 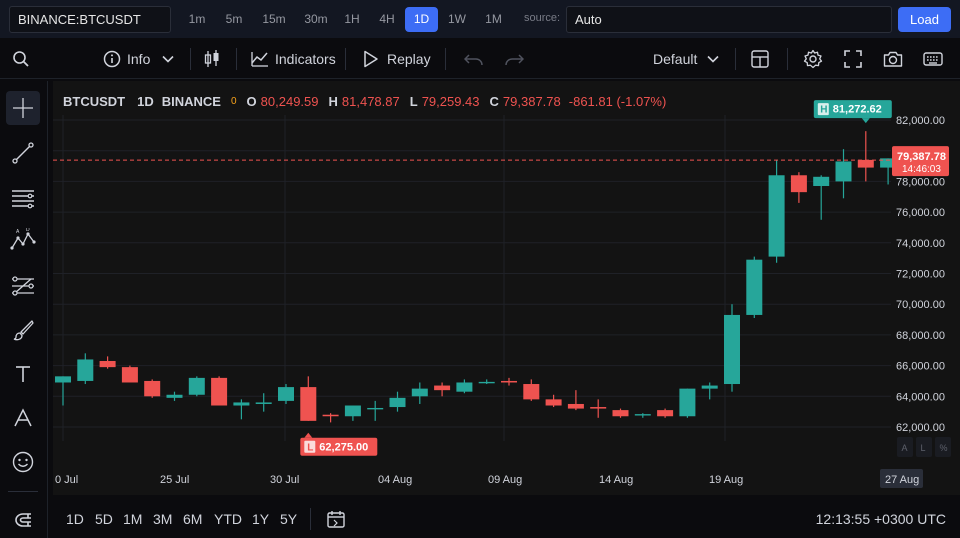 What do you see at coordinates (163, 519) in the screenshot?
I see `range-3m: 3M` at bounding box center [163, 519].